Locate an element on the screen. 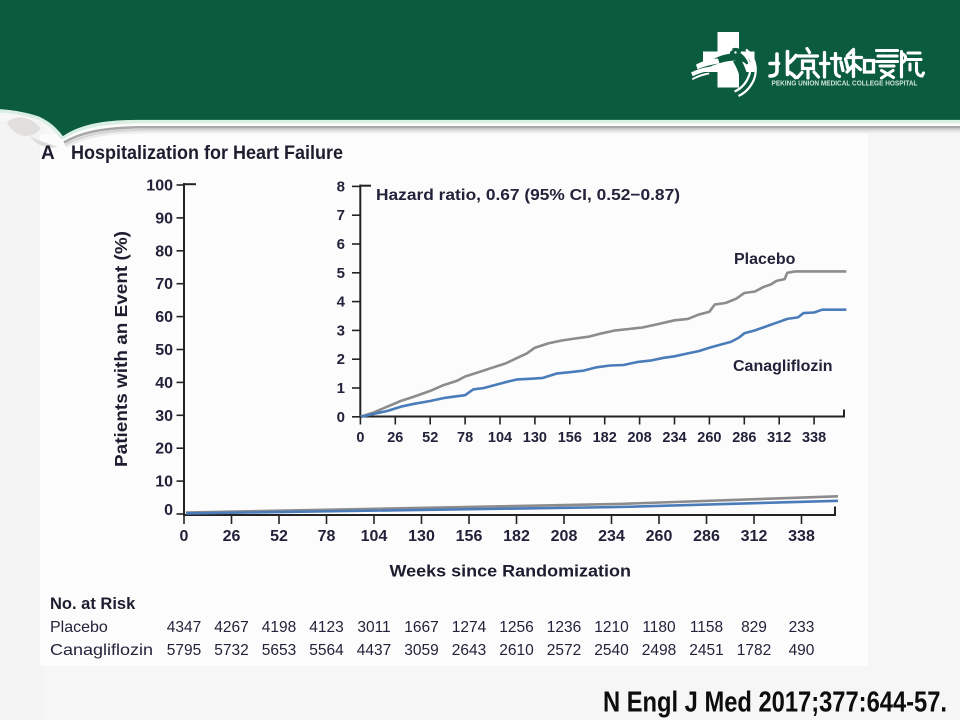  svg-text: 2540 is located at coordinates (611, 650).